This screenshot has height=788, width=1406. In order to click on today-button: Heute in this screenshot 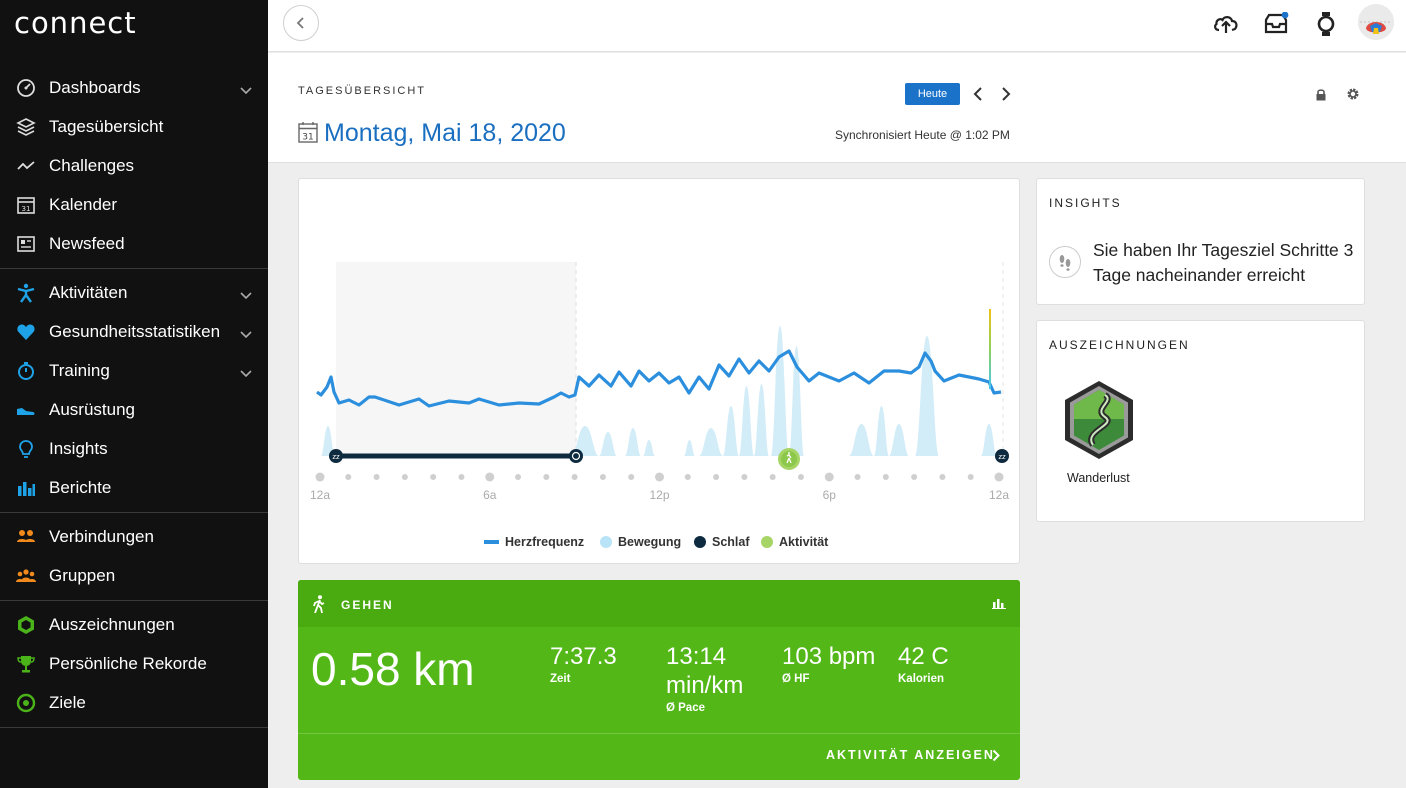, I will do `click(932, 94)`.